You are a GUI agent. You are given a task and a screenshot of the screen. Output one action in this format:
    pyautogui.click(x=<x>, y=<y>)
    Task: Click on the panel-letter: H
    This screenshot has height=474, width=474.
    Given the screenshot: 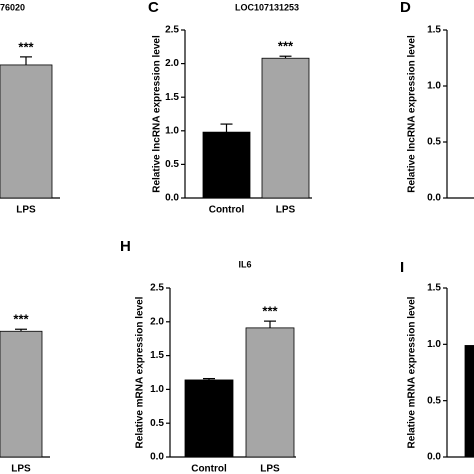 What is the action you would take?
    pyautogui.click(x=125, y=246)
    